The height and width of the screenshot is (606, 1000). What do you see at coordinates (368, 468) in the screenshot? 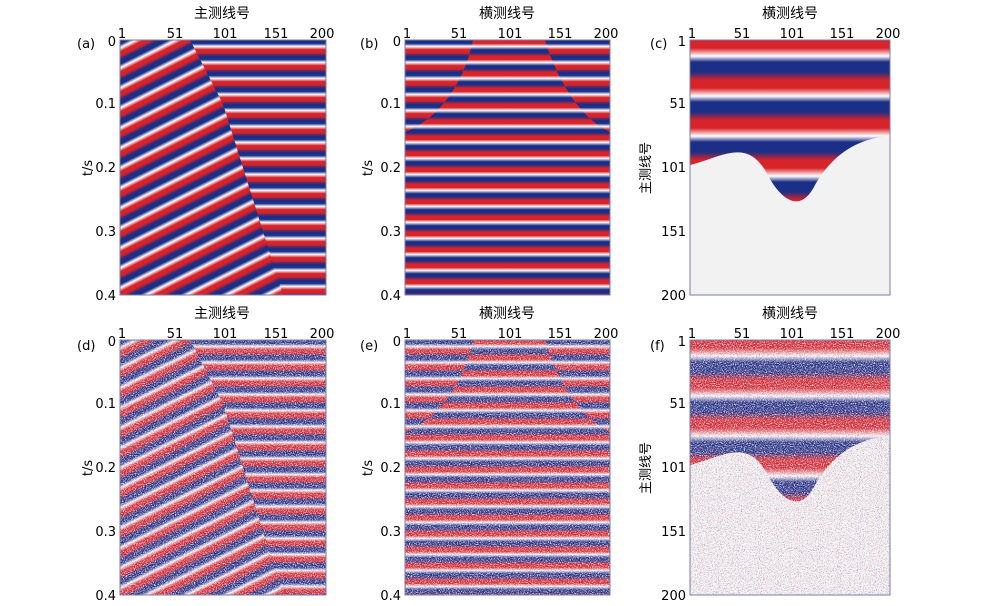
I see `panel-e-side-label: t/s` at bounding box center [368, 468].